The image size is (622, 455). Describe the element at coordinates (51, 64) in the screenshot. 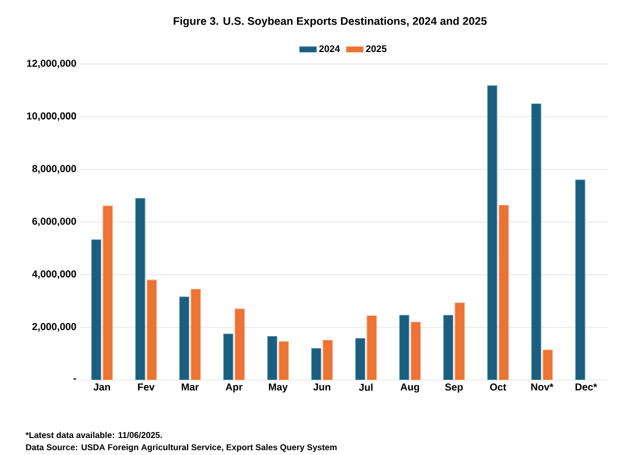

I see `y-tick-label: 12,000,000` at that location.